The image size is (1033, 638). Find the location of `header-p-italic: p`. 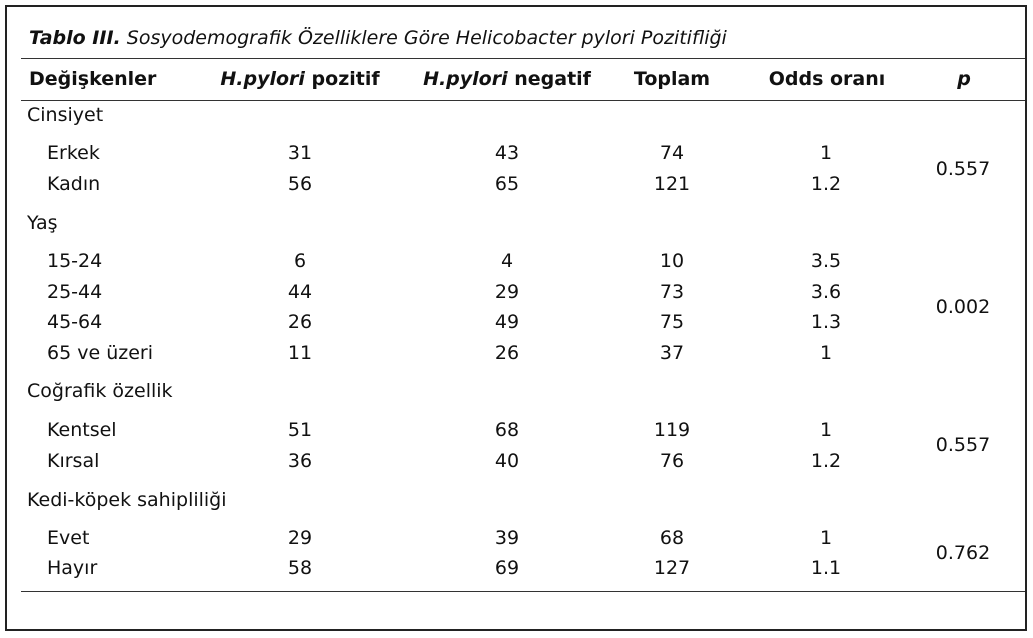

header-p-italic: p is located at coordinates (964, 79).